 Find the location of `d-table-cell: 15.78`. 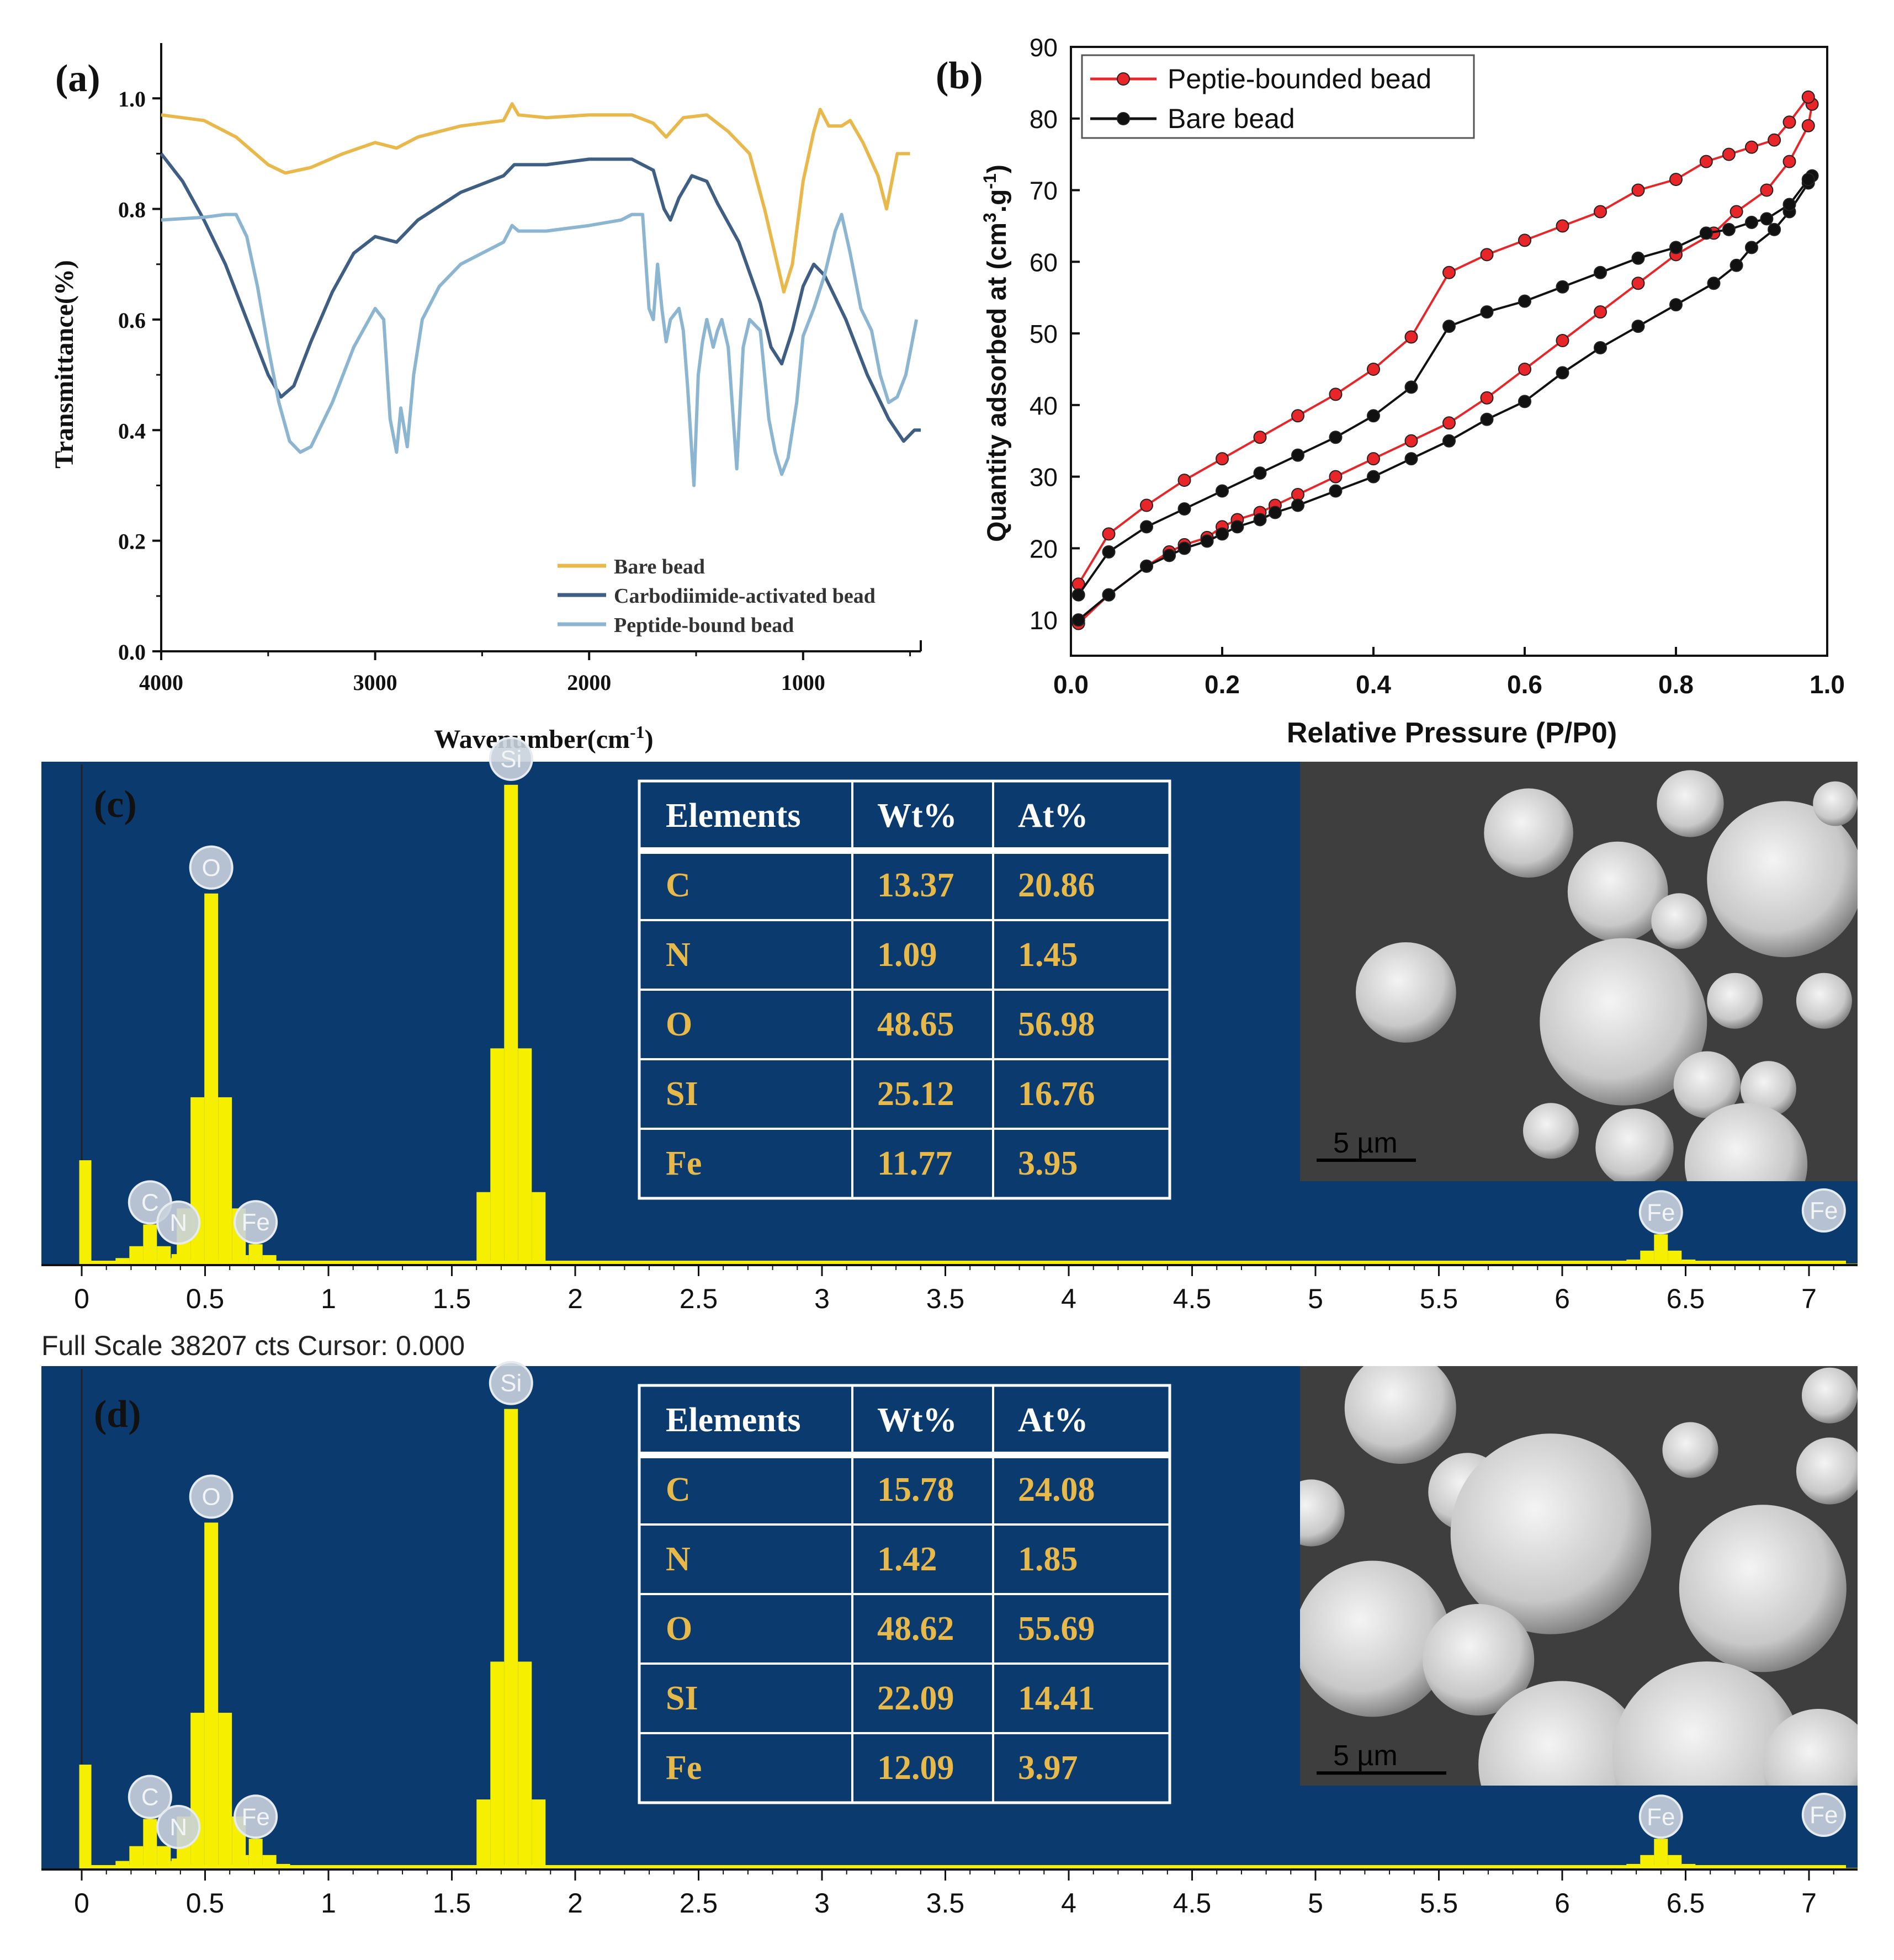

d-table-cell: 15.78 is located at coordinates (915, 1490).